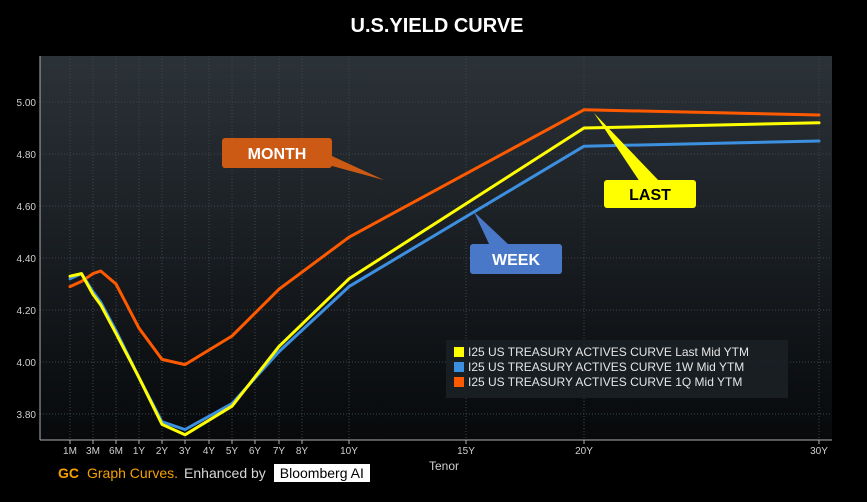 The height and width of the screenshot is (502, 867). What do you see at coordinates (225, 473) in the screenshot?
I see `enhanced-by-text: Enhanced by` at bounding box center [225, 473].